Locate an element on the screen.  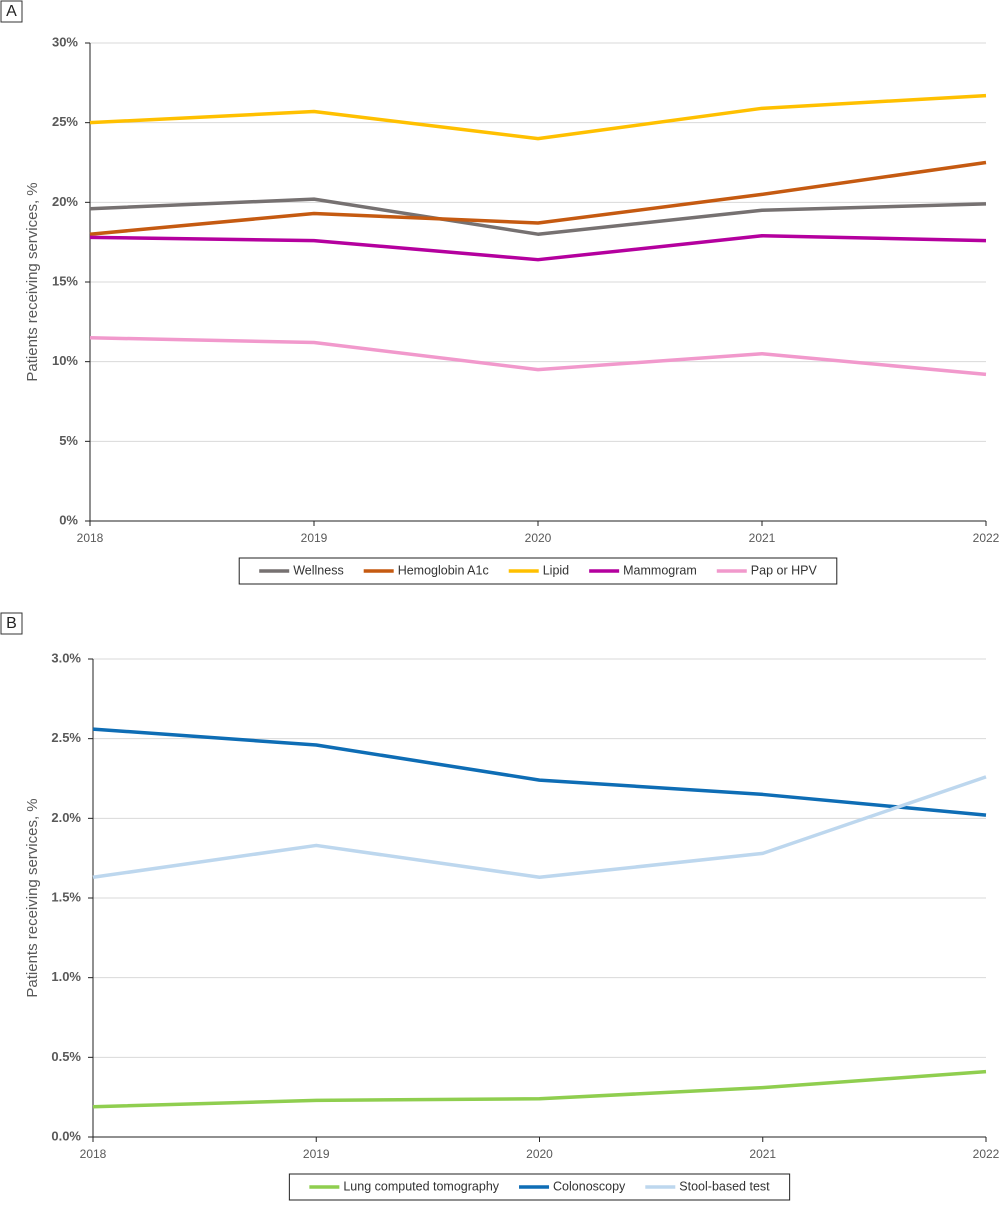
legend-label: Wellness is located at coordinates (318, 570).